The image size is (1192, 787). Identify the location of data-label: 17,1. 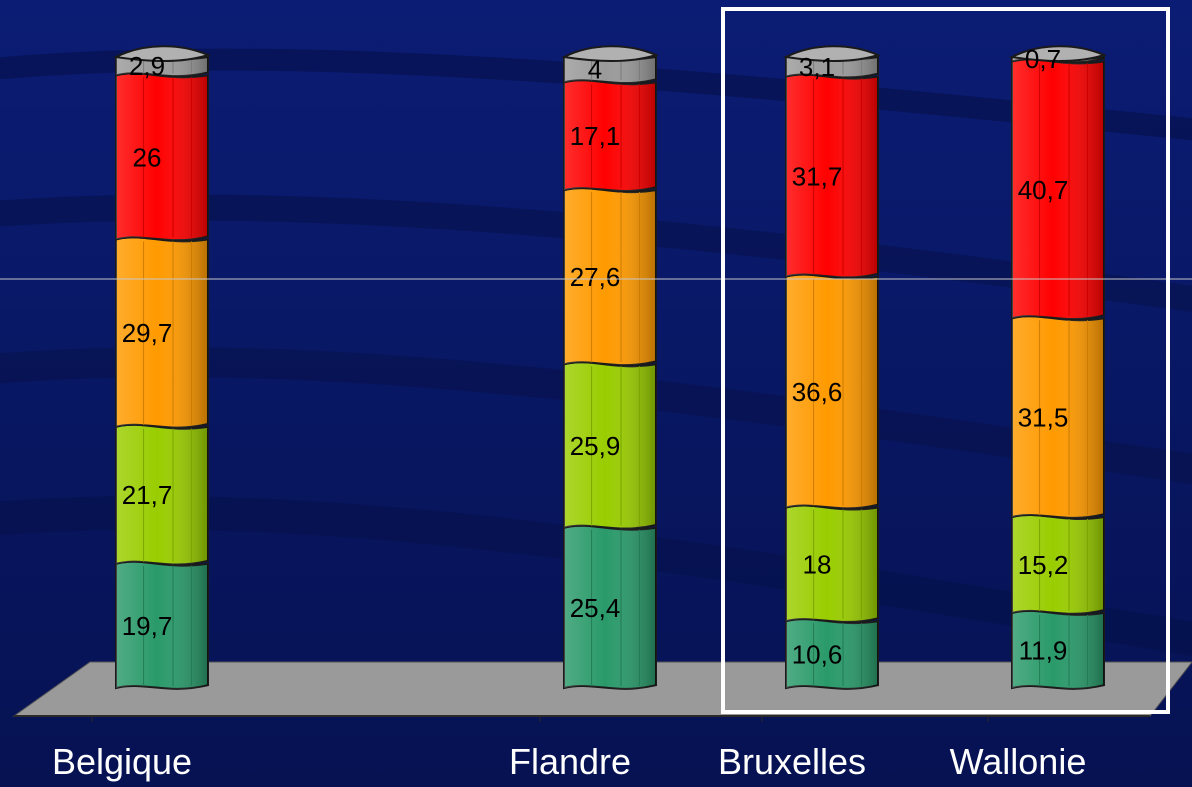
(595, 136).